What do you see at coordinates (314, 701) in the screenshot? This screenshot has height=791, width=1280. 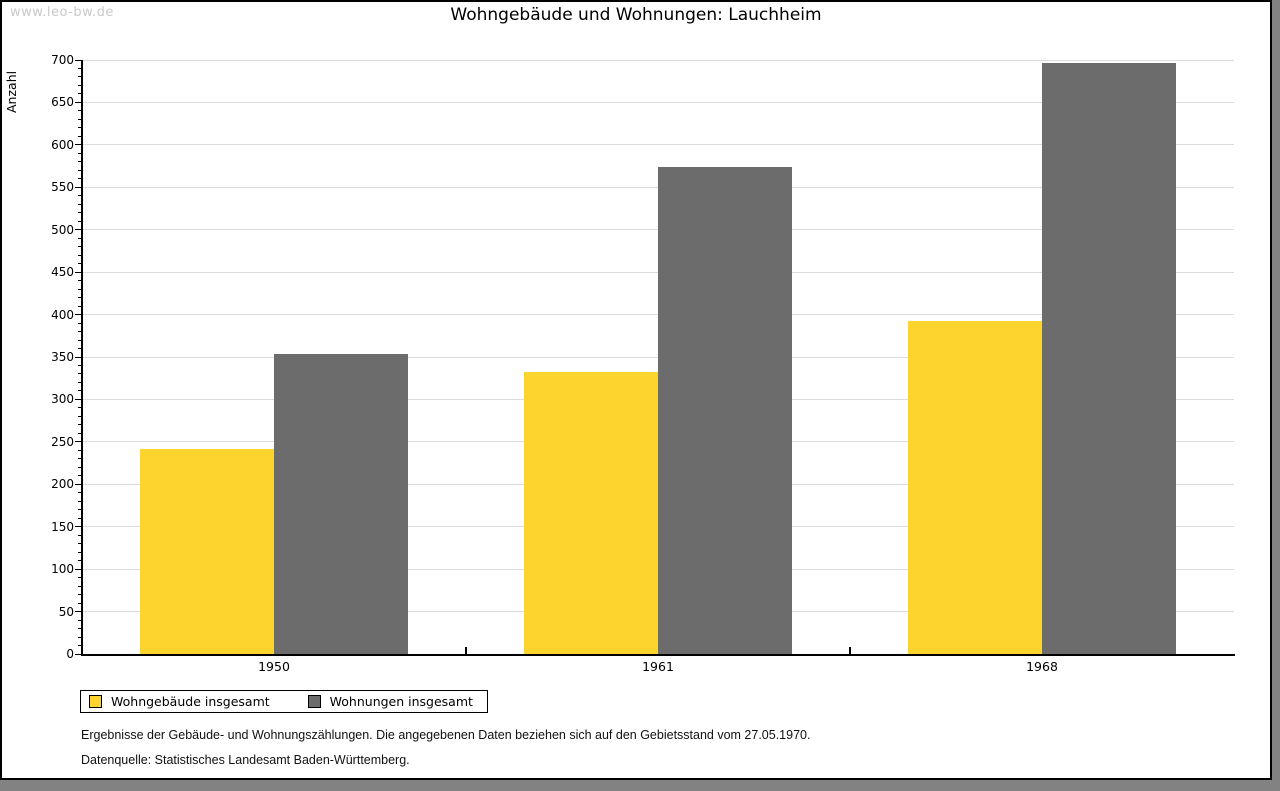 I see `legend-swatch-gray-icon` at bounding box center [314, 701].